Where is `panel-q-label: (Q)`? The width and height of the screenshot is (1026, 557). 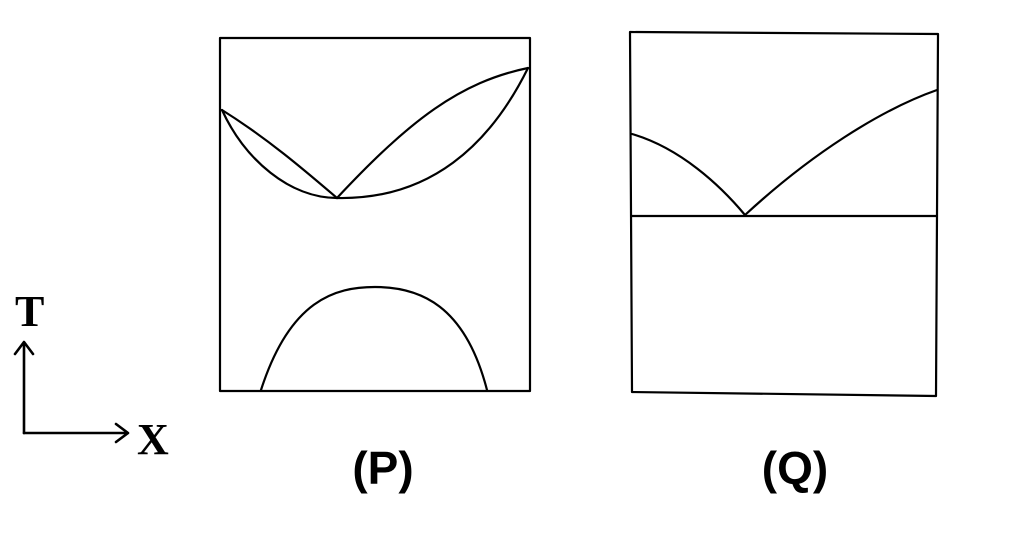 panel-q-label: (Q) is located at coordinates (795, 468).